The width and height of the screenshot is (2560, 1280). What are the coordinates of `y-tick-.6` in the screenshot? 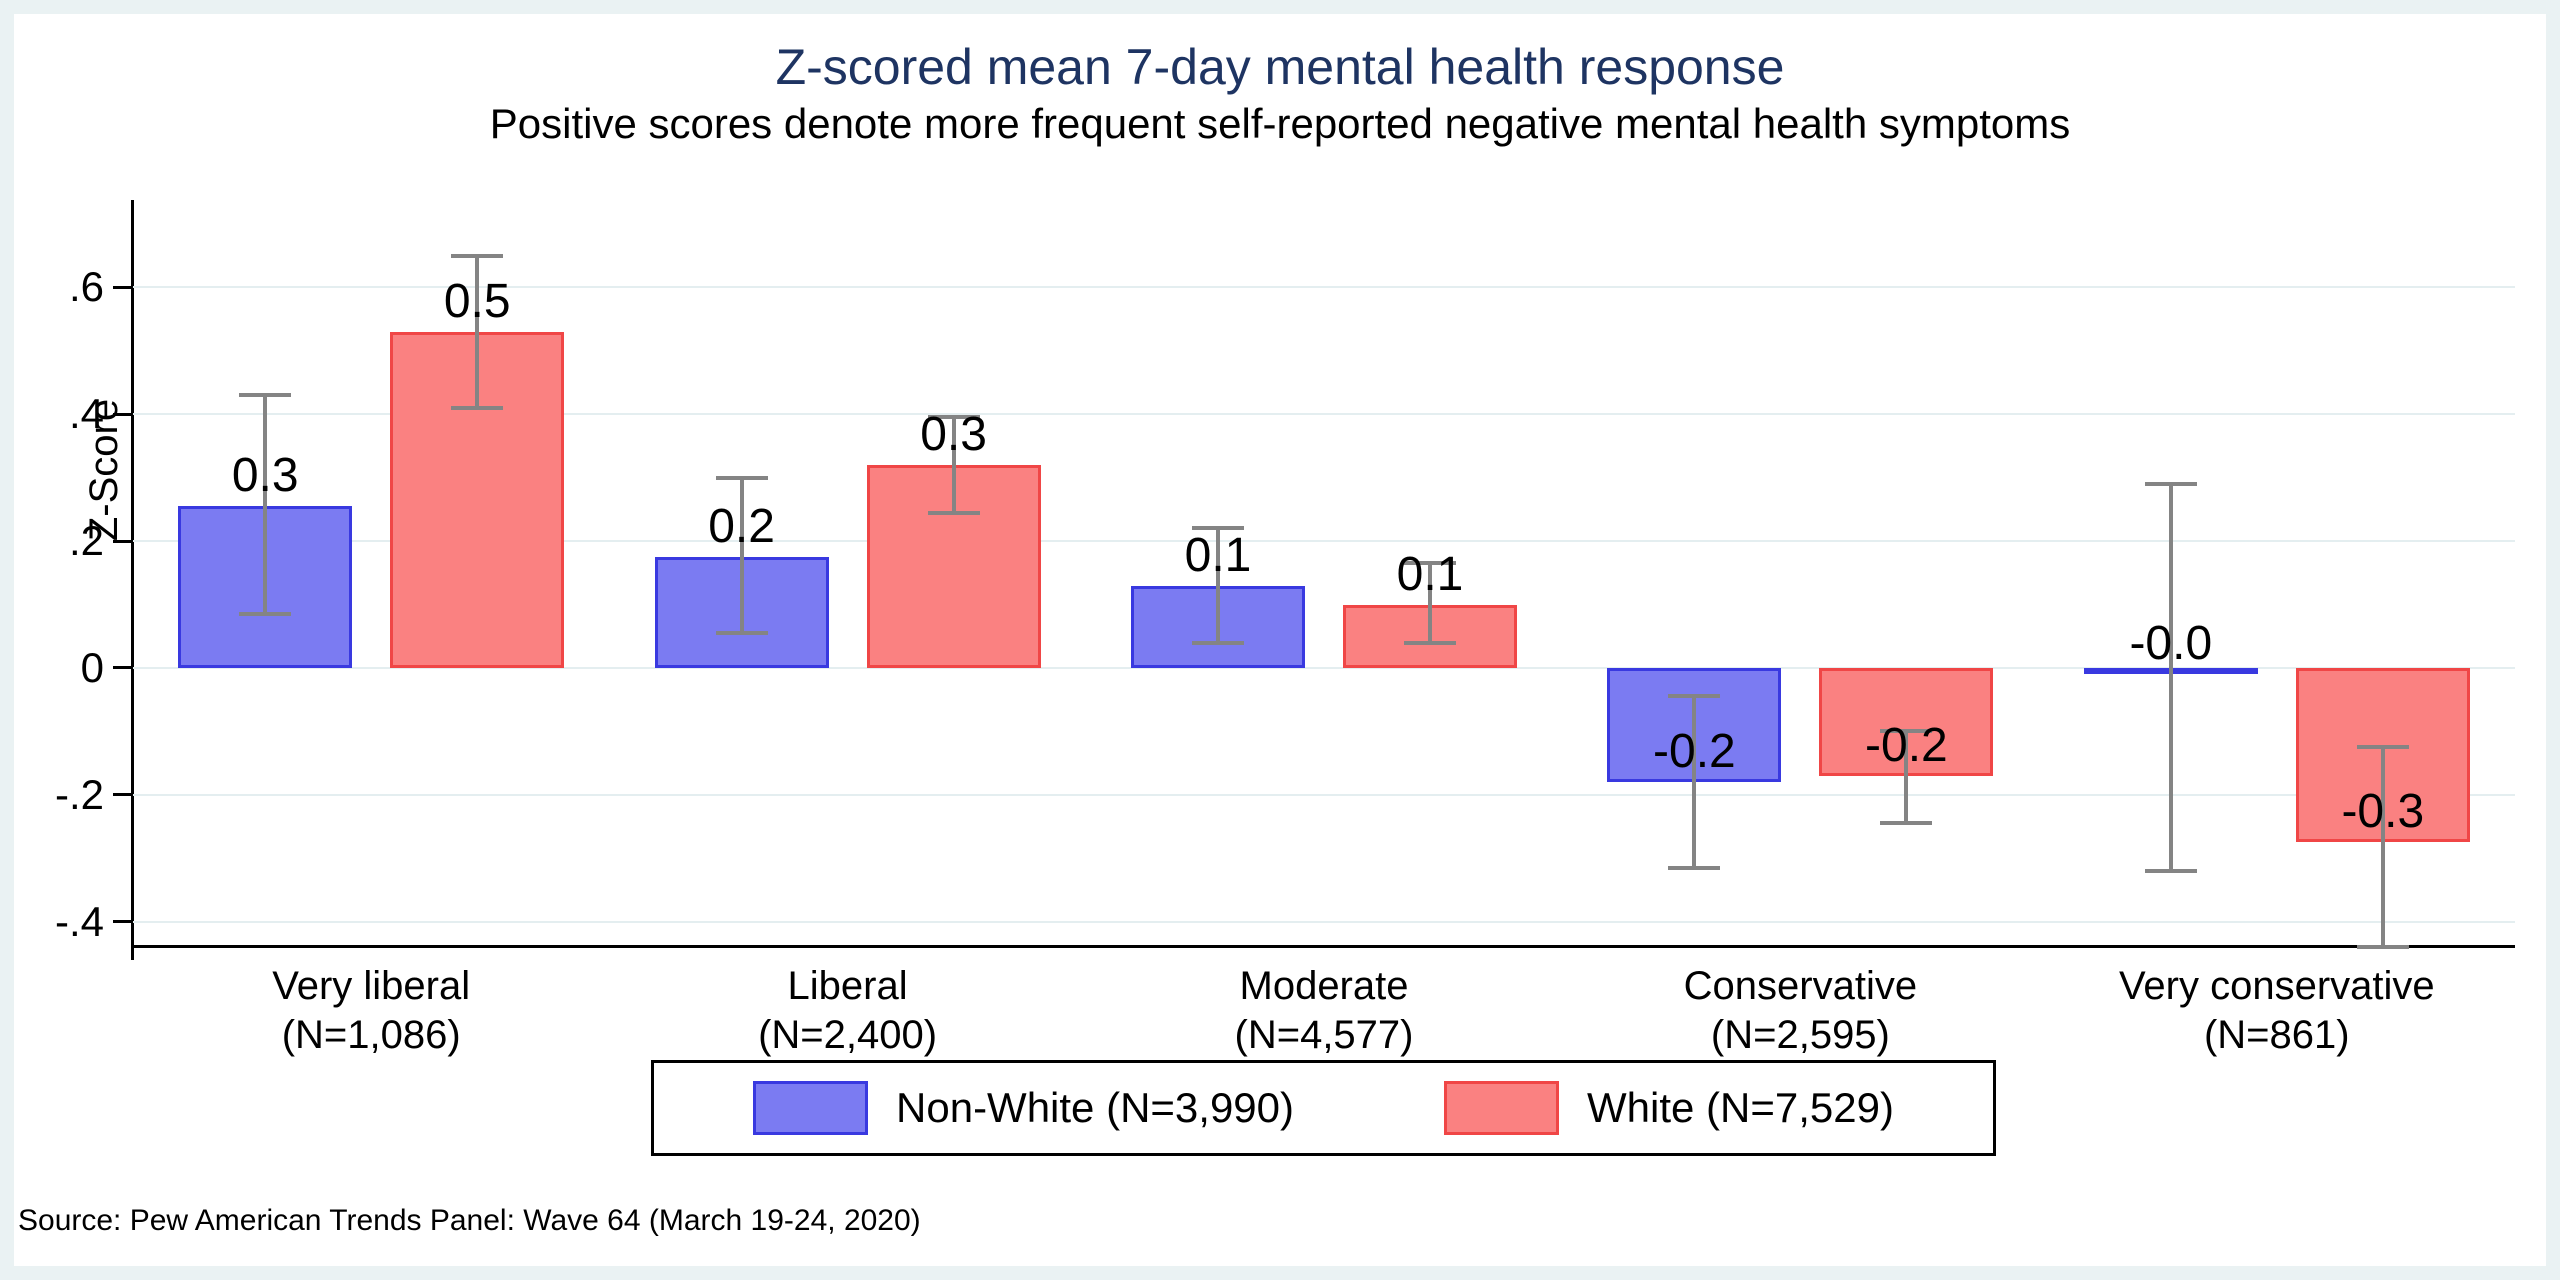 It's located at (123, 287).